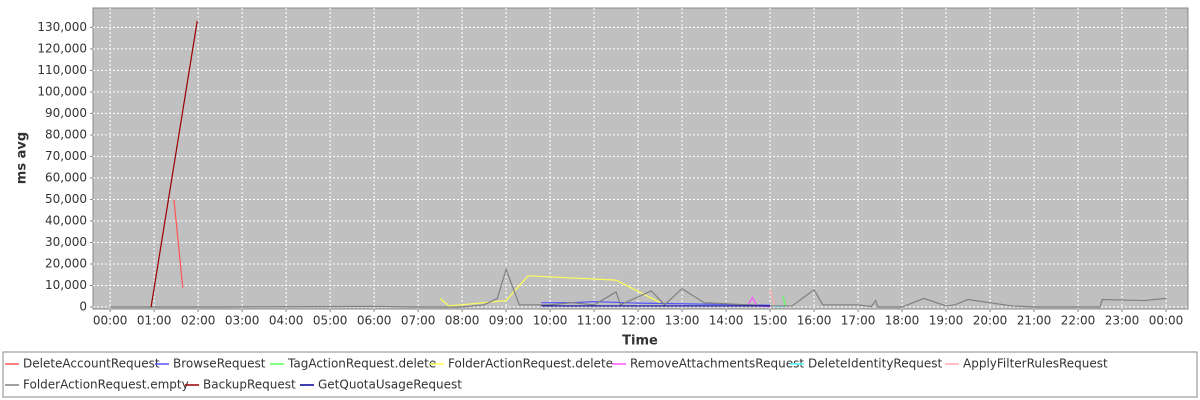 This screenshot has height=400, width=1200. Describe the element at coordinates (66, 263) in the screenshot. I see `y-tick-label: 20,000` at that location.